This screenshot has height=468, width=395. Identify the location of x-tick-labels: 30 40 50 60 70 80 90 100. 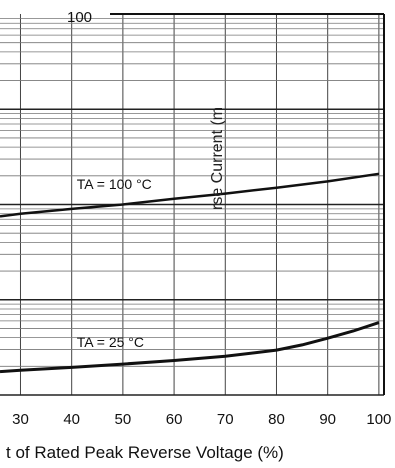
(201, 419).